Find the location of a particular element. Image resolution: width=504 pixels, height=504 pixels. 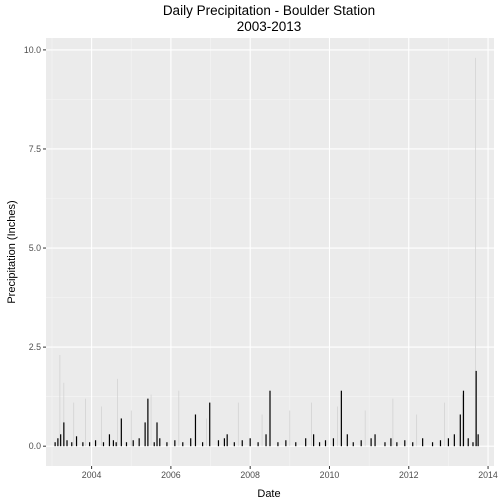

y-tick-label: 2.5 is located at coordinates (35, 347).